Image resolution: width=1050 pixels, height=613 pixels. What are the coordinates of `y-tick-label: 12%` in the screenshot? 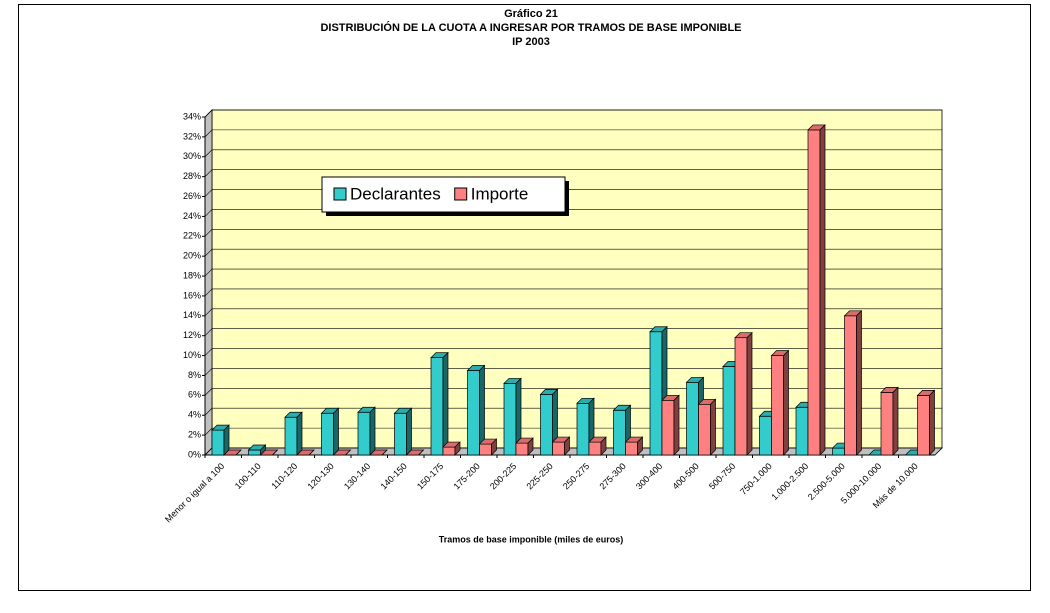 It's located at (192, 335).